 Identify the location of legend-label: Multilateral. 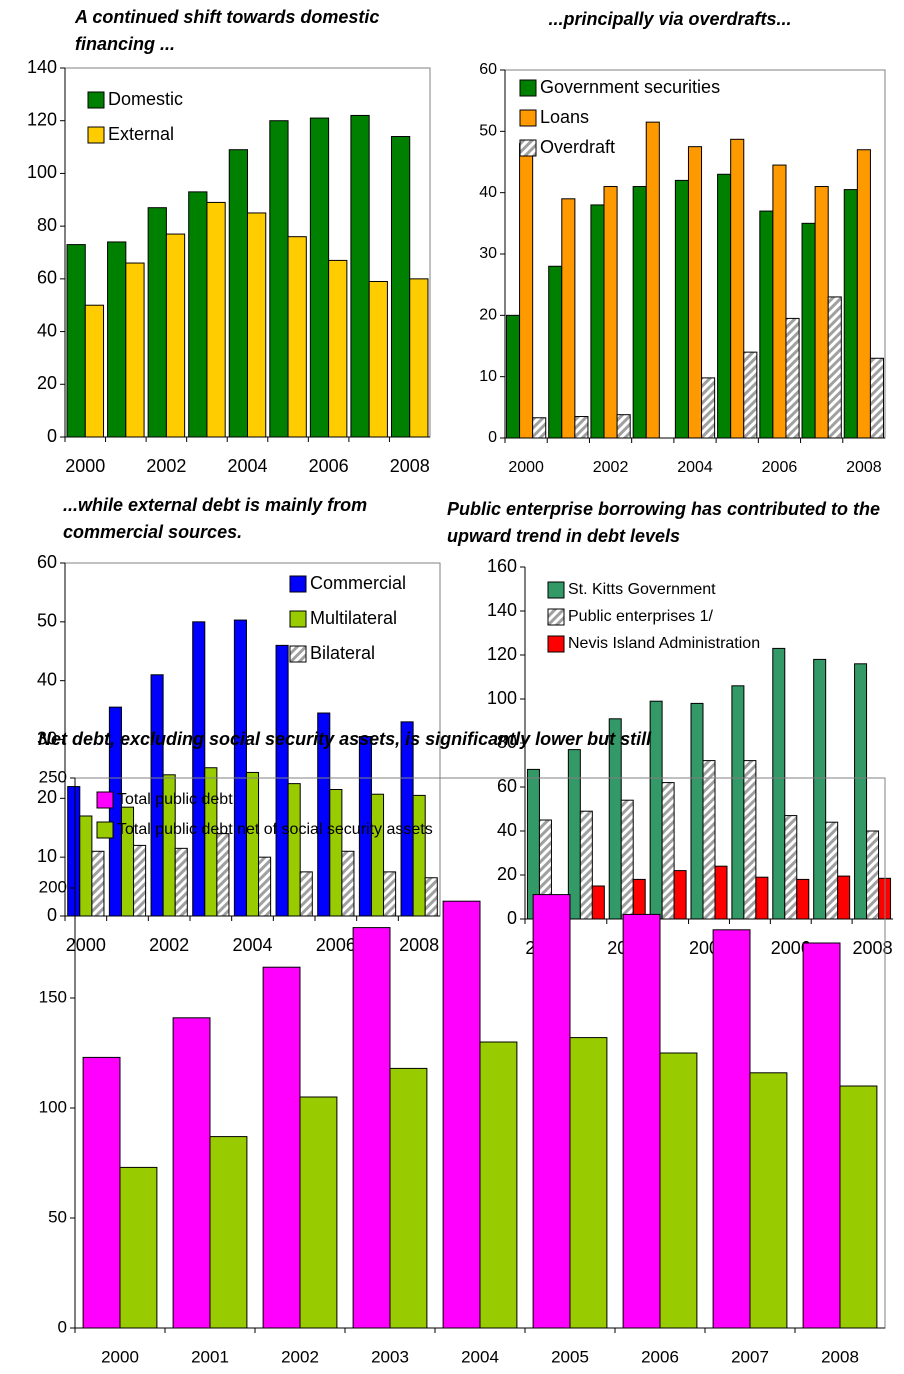
(353, 618).